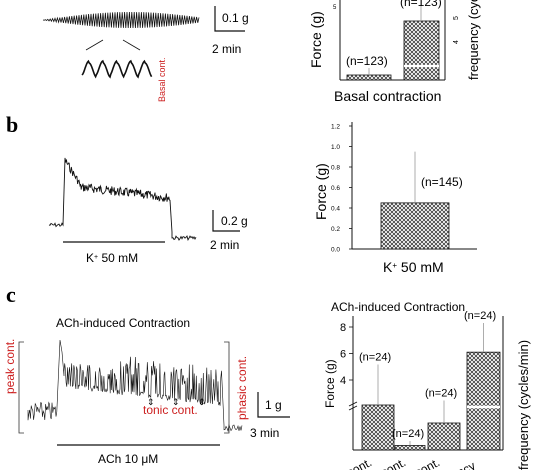 The height and width of the screenshot is (475, 540). I want to click on ach-stim-label: ACh 10 μM, so click(128, 459).